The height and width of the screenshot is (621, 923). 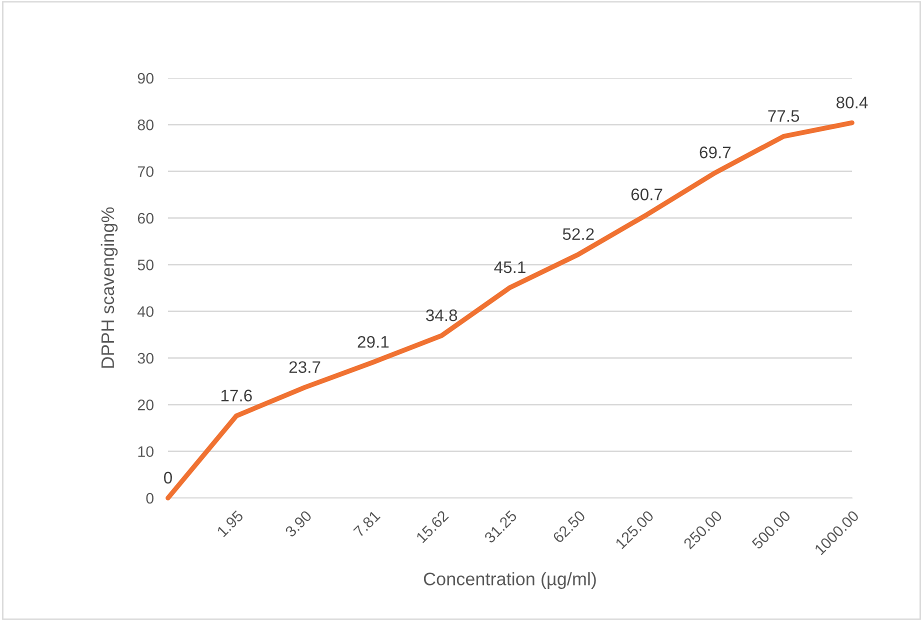 What do you see at coordinates (146, 78) in the screenshot?
I see `y-tick-label: 90` at bounding box center [146, 78].